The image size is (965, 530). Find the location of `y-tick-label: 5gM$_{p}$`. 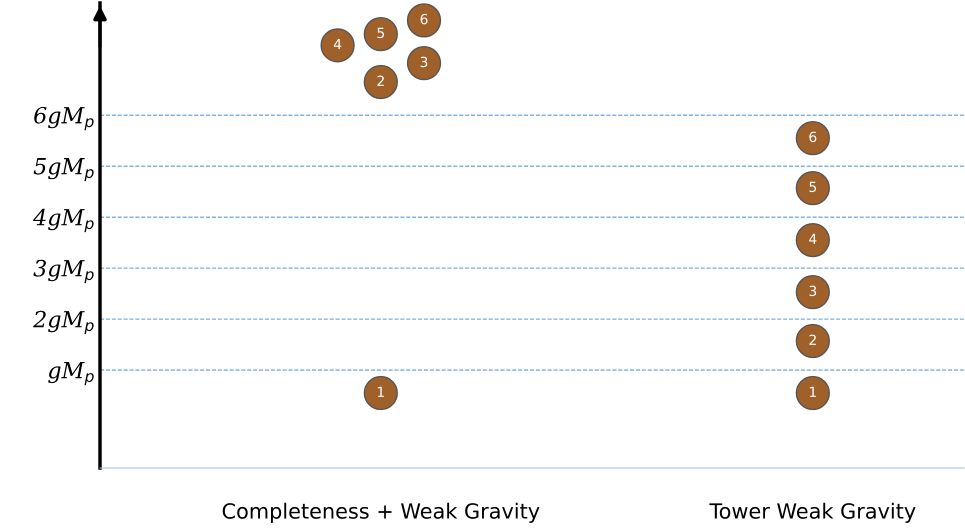

y-tick-label: 5gM$_{p}$ is located at coordinates (64, 170).